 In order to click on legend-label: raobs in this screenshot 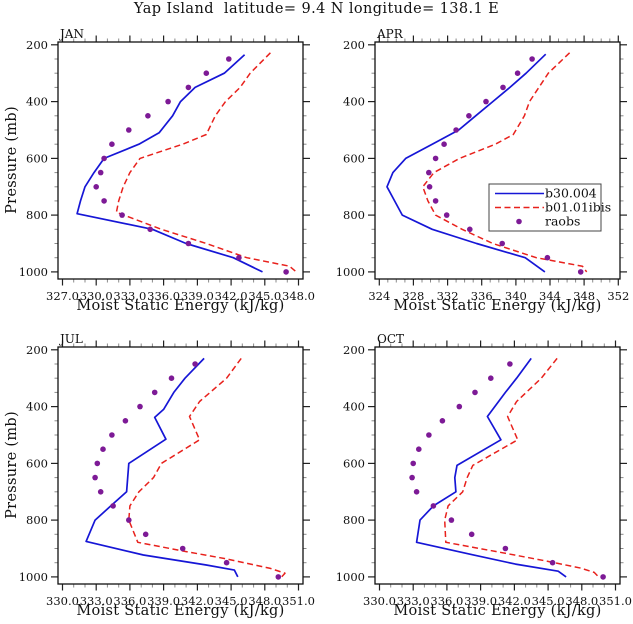, I will do `click(562, 221)`.